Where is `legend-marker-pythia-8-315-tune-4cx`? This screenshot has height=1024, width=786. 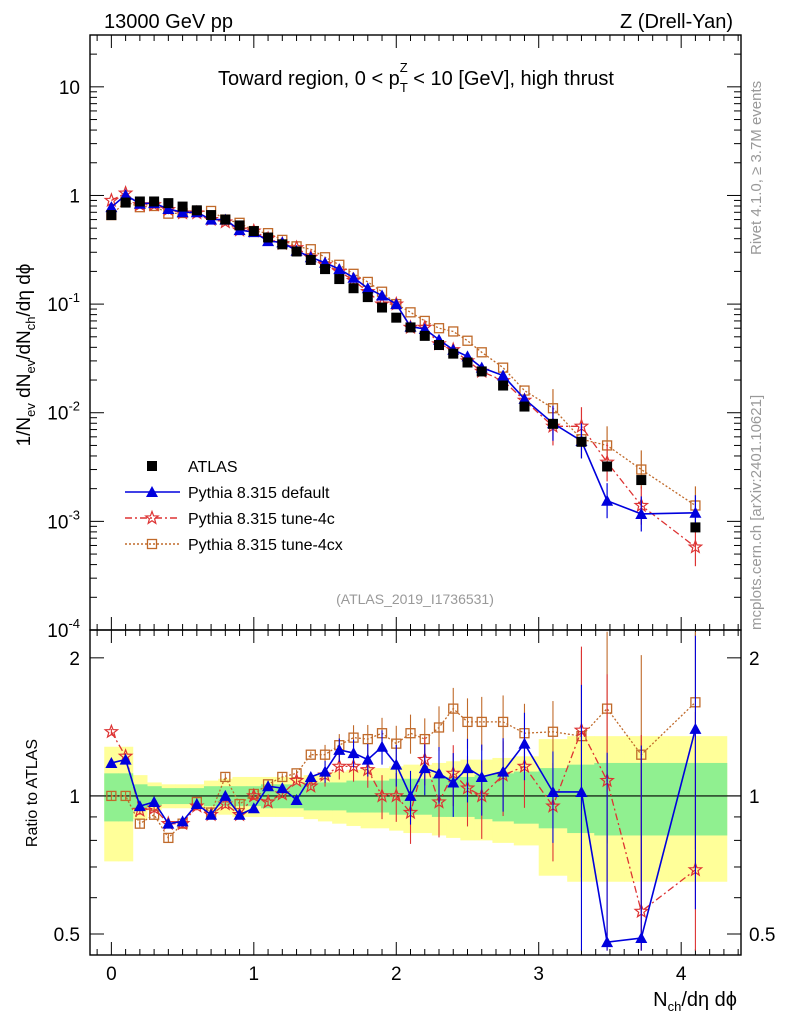
legend-marker-pythia-8-315-tune-4cx is located at coordinates (152, 544).